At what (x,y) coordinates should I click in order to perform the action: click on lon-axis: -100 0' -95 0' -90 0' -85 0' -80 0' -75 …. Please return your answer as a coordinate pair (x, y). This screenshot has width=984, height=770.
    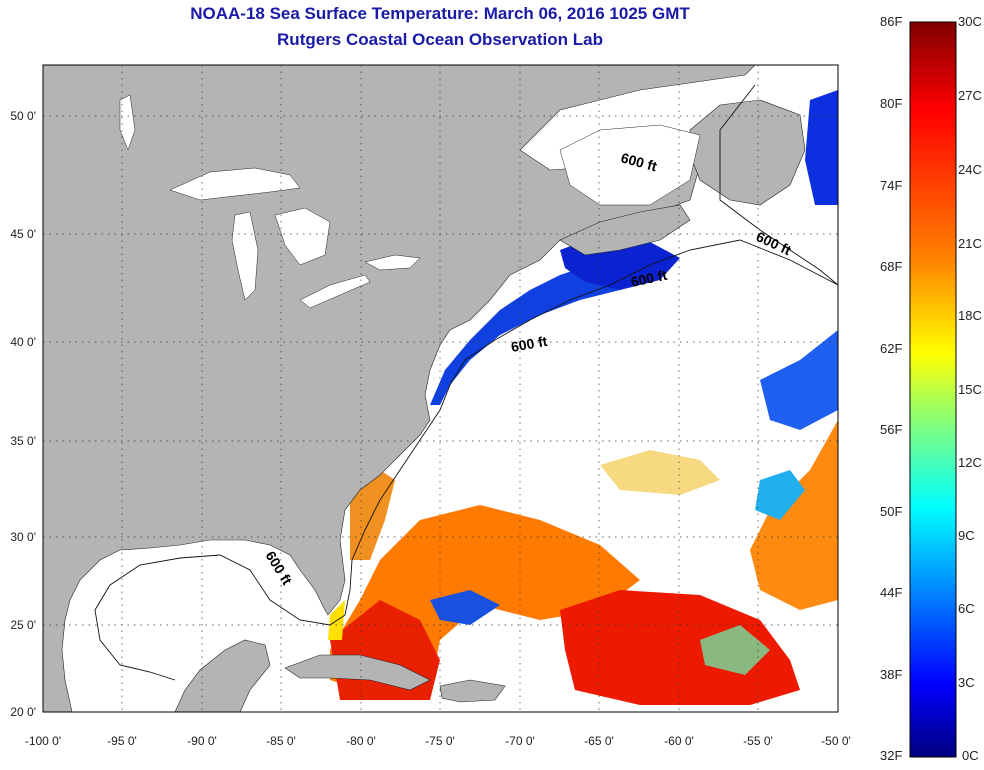
    Looking at the image, I should click on (438, 741).